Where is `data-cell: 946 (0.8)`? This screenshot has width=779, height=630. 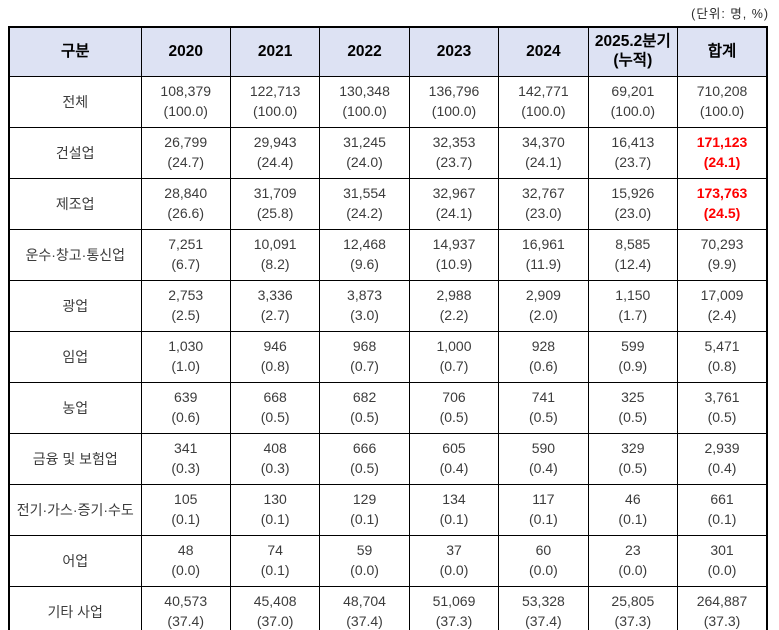
data-cell: 946 (0.8) is located at coordinates (275, 357).